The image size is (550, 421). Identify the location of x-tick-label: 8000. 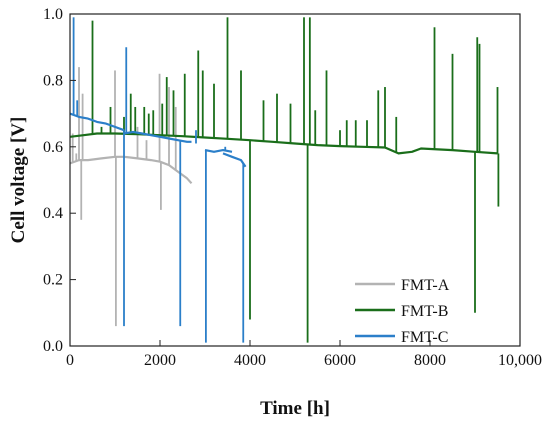
(430, 360).